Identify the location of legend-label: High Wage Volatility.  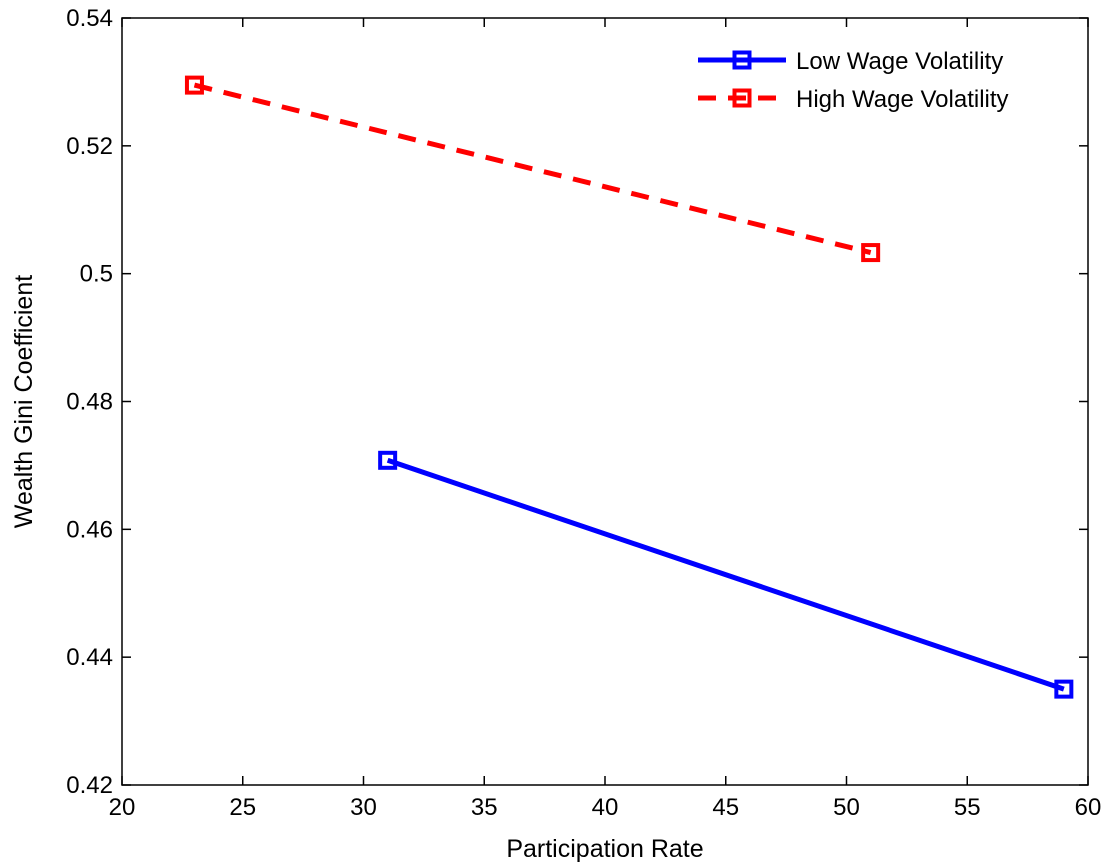
(902, 99).